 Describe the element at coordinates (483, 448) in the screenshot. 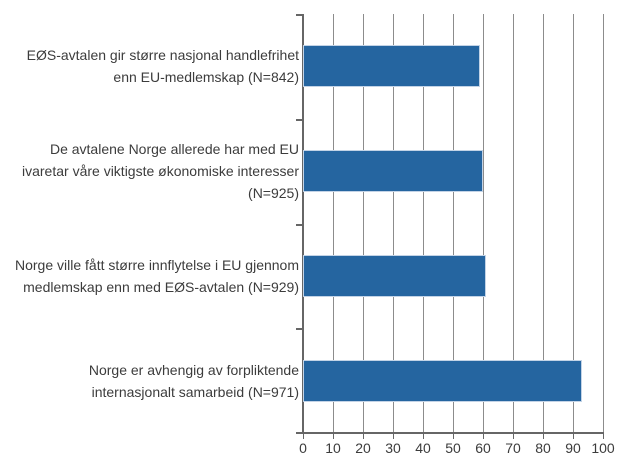

I see `x-tick-label: 60` at that location.